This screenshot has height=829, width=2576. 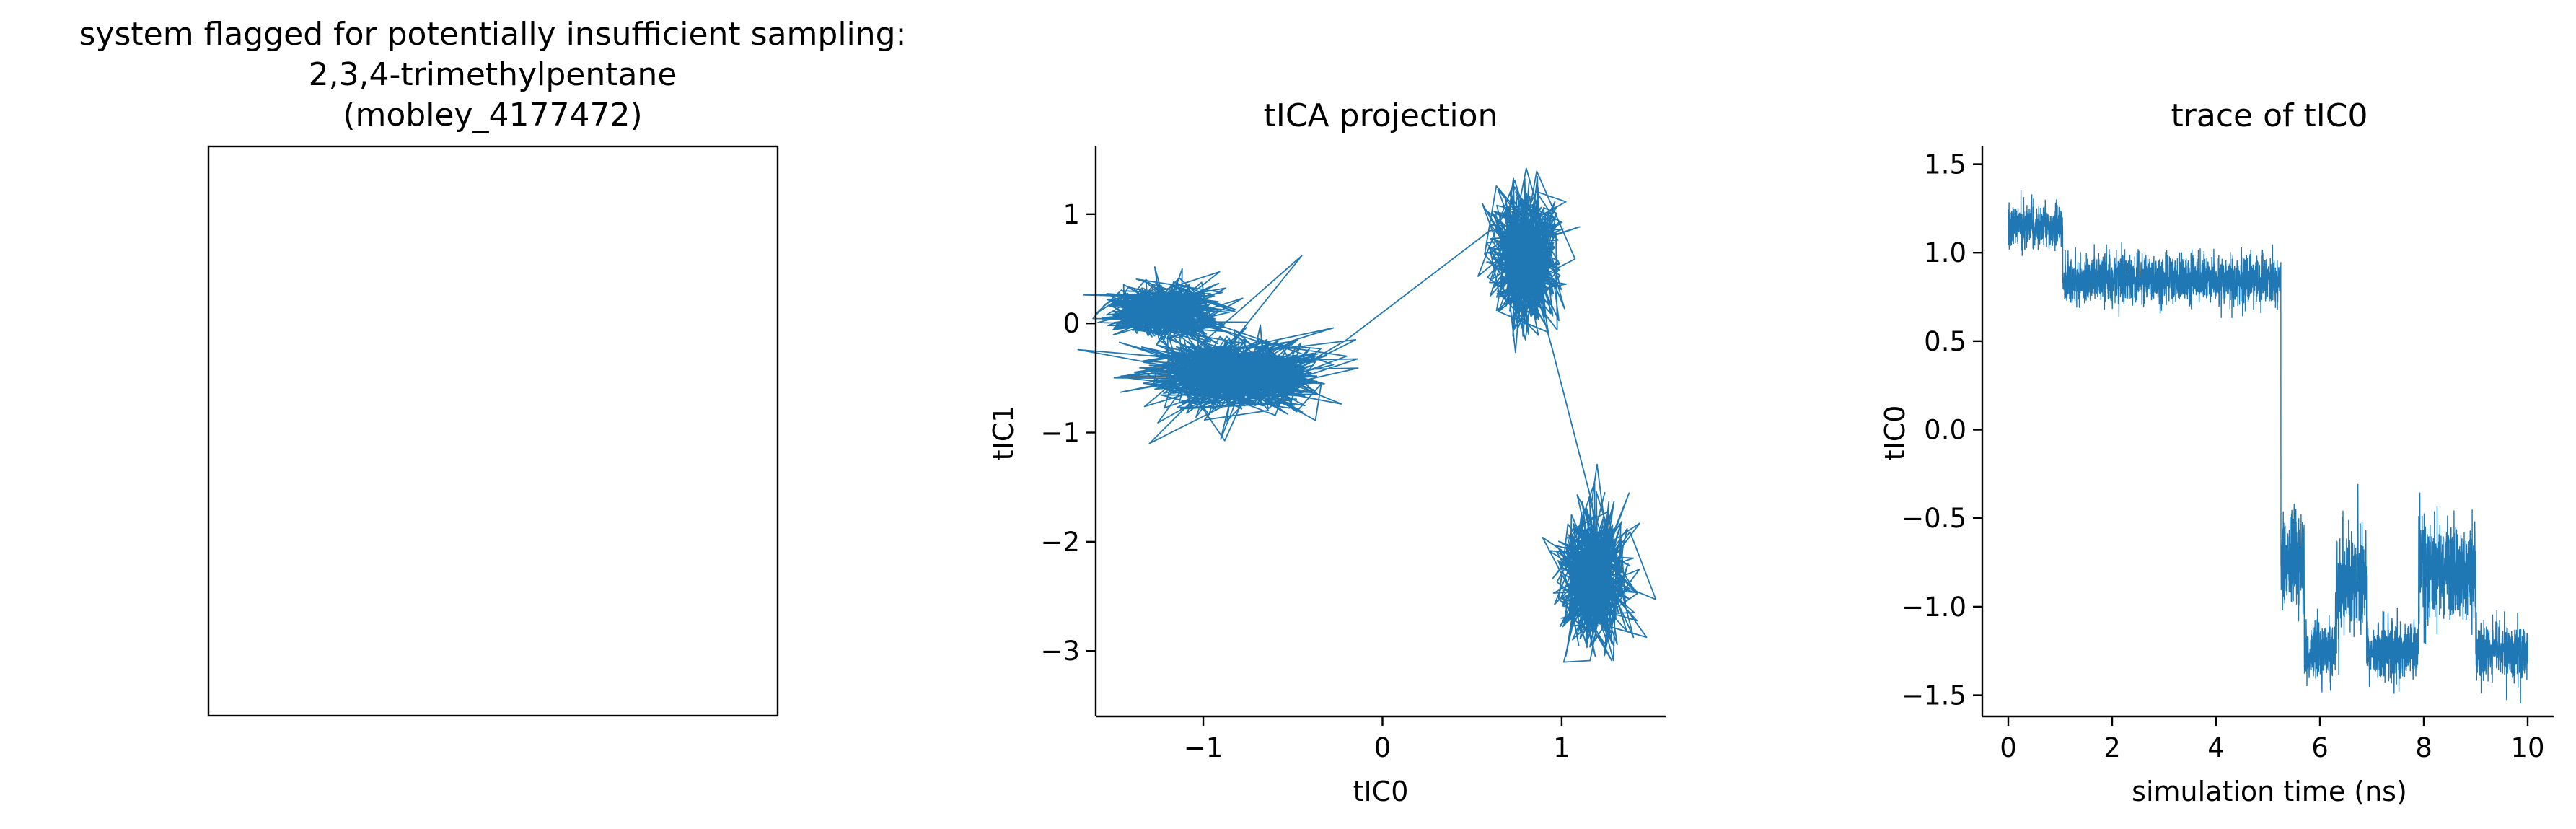 I want to click on projection-ytick-label: 0, so click(x=1071, y=323).